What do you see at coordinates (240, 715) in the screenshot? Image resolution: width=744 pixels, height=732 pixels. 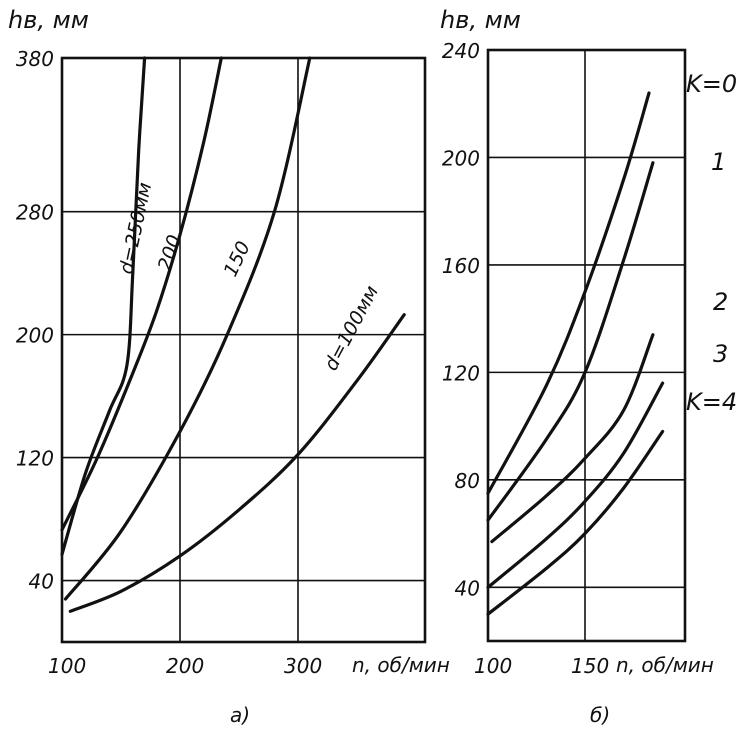 I see `panel-label: а)` at bounding box center [240, 715].